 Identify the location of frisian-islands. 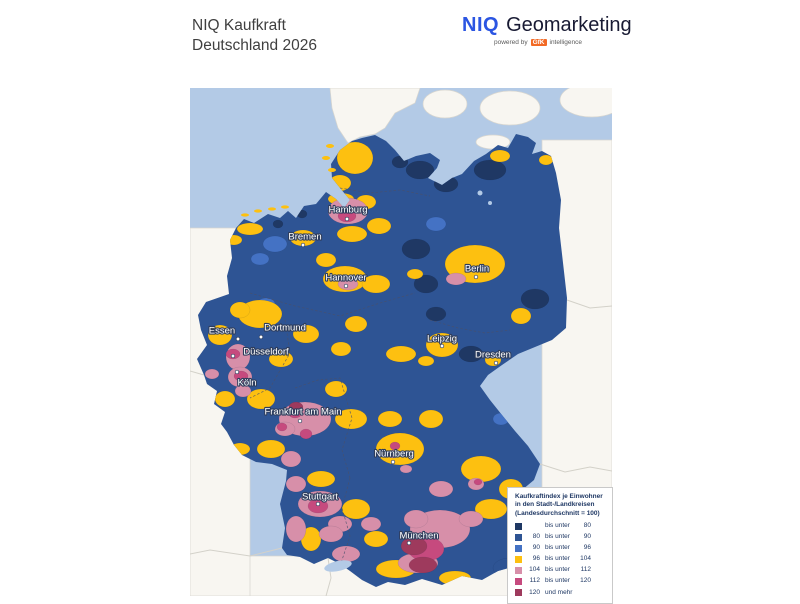
(288, 180).